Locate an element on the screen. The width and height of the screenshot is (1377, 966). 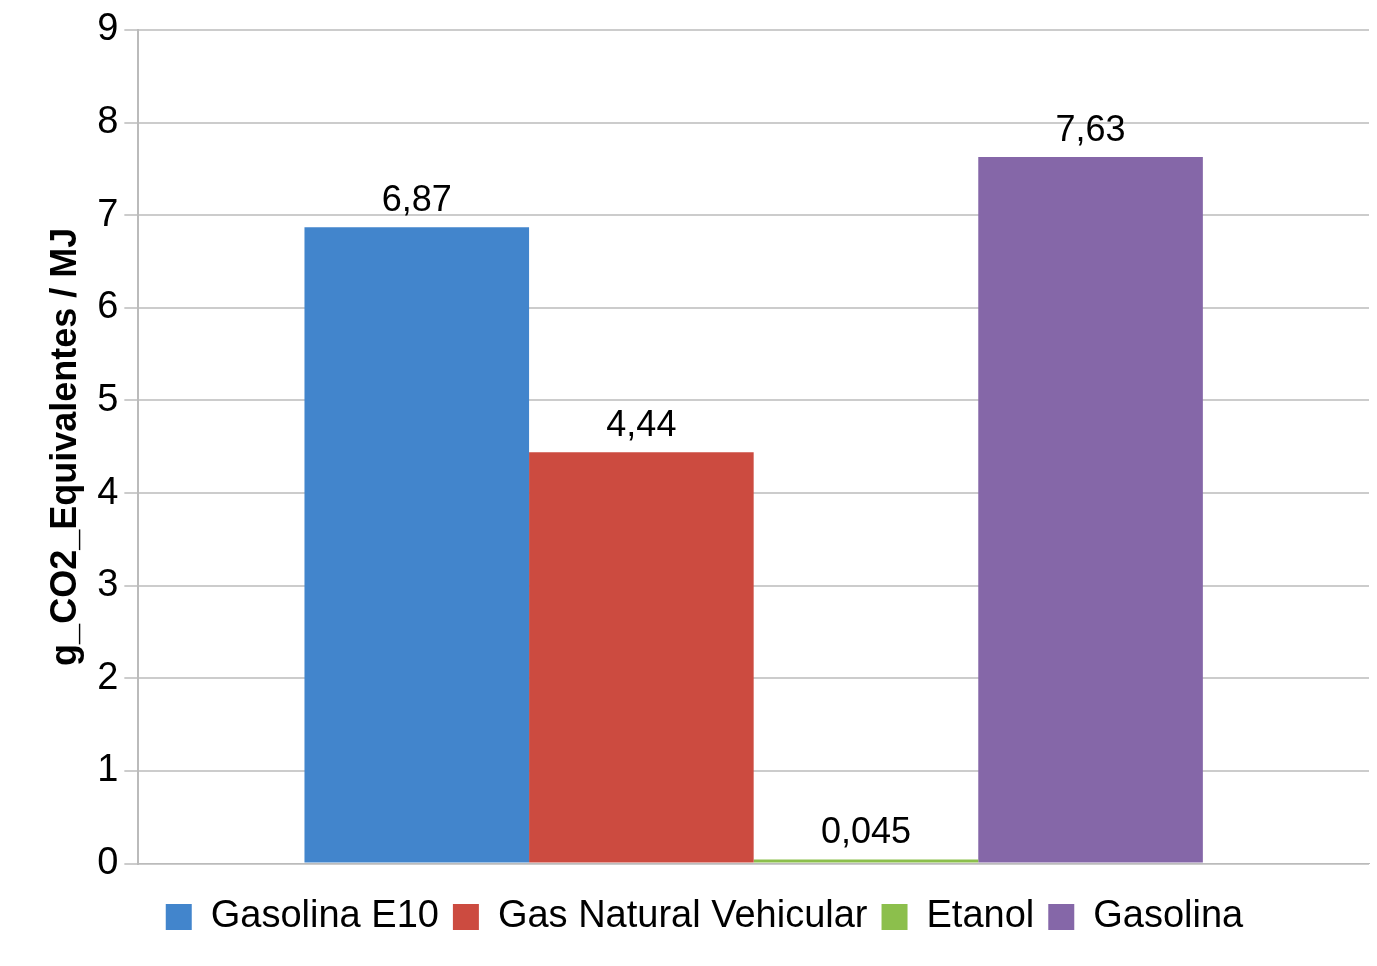
y-tick-label: 5 is located at coordinates (108, 397).